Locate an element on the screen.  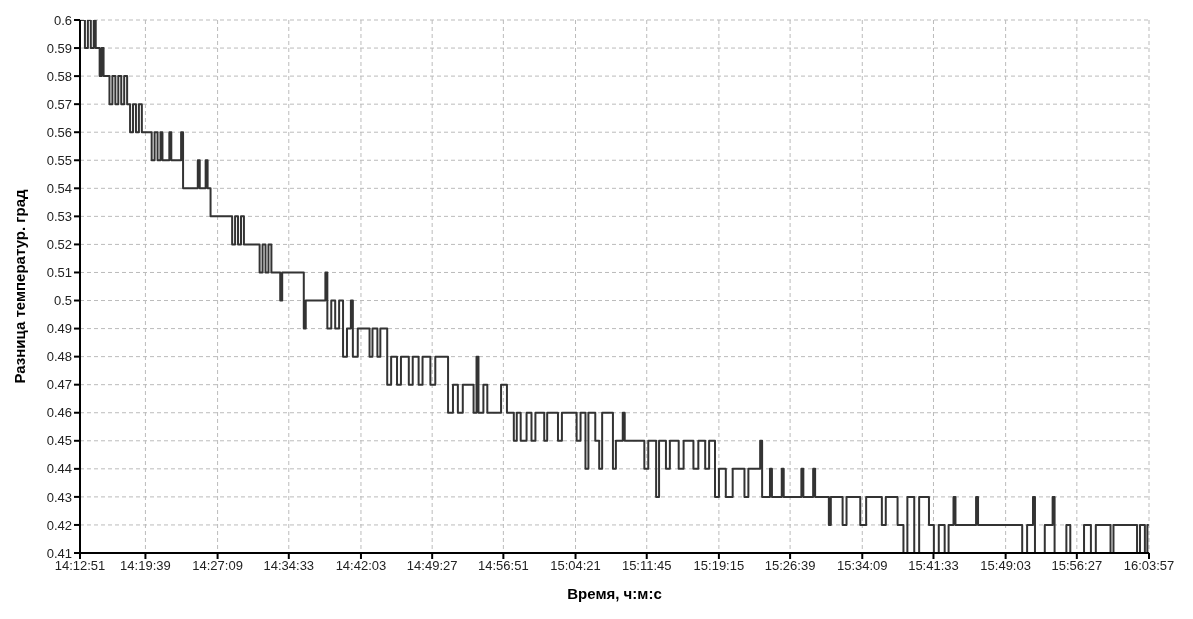
x-tick-label: 16:03:57 is located at coordinates (1149, 566).